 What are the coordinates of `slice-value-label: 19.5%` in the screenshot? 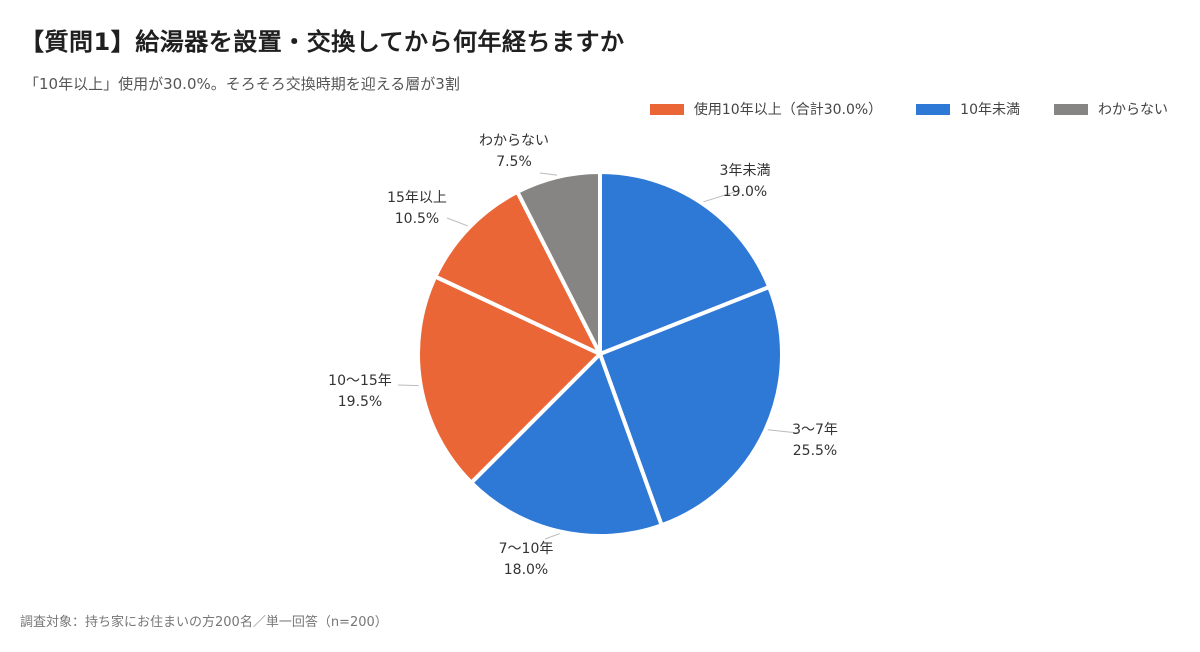 It's located at (360, 402).